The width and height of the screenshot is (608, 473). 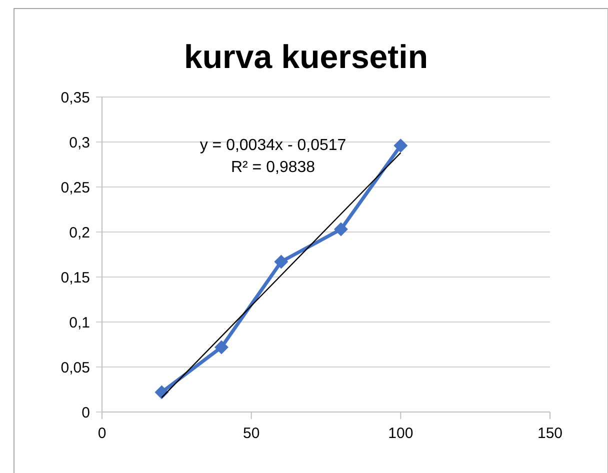 What do you see at coordinates (79, 143) in the screenshot?
I see `y-tick-label: 0,3` at bounding box center [79, 143].